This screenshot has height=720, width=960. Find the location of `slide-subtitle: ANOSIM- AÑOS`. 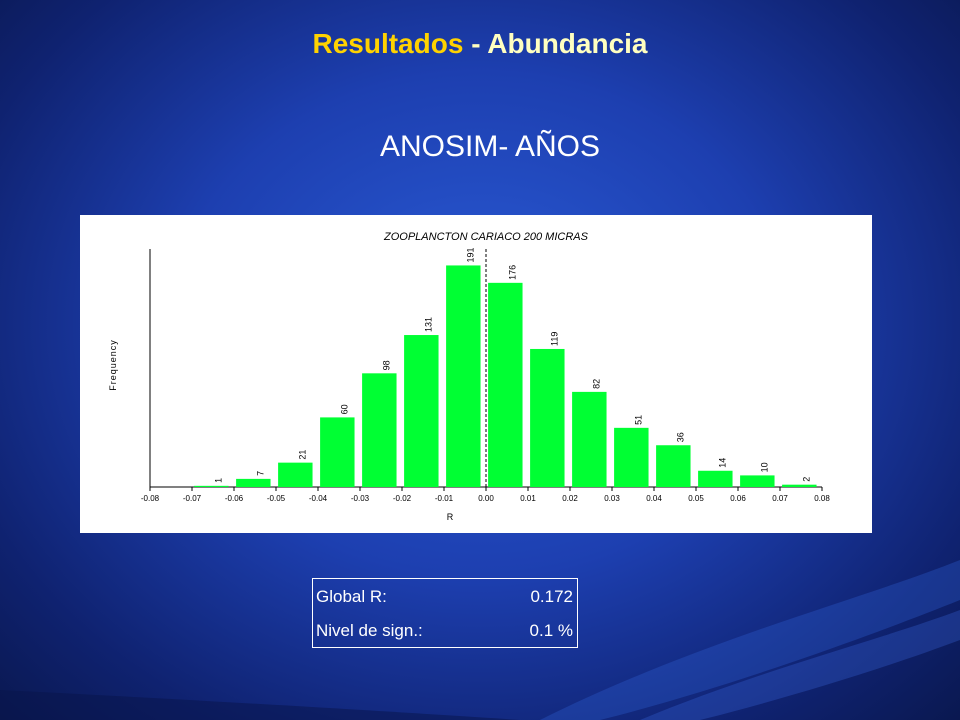

slide-subtitle: ANOSIM- AÑOS is located at coordinates (490, 146).